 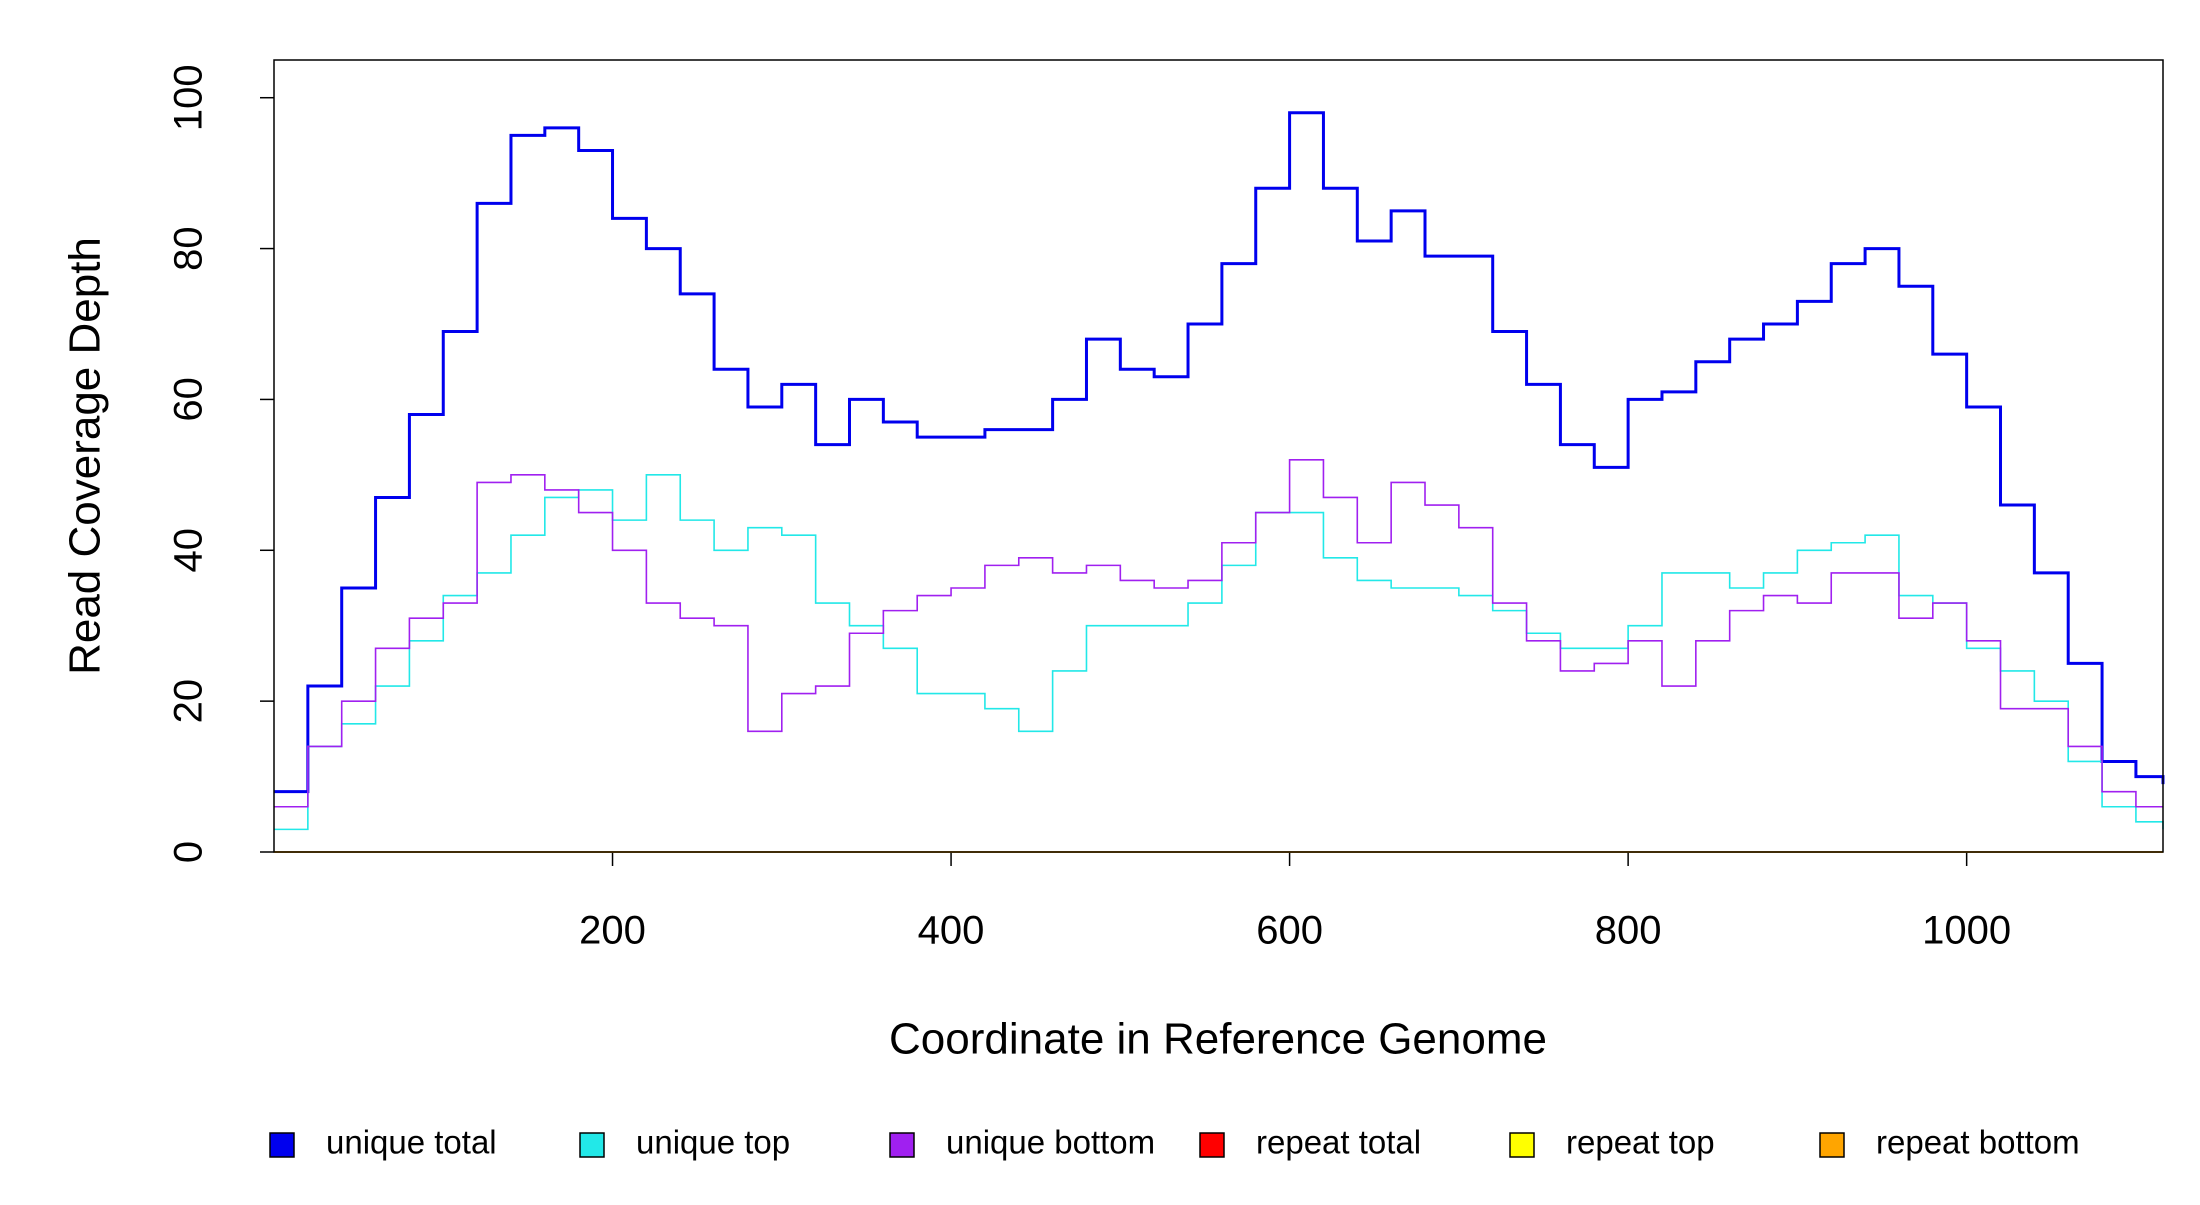 What do you see at coordinates (1640, 1142) in the screenshot?
I see `legend-label: repeat top` at bounding box center [1640, 1142].